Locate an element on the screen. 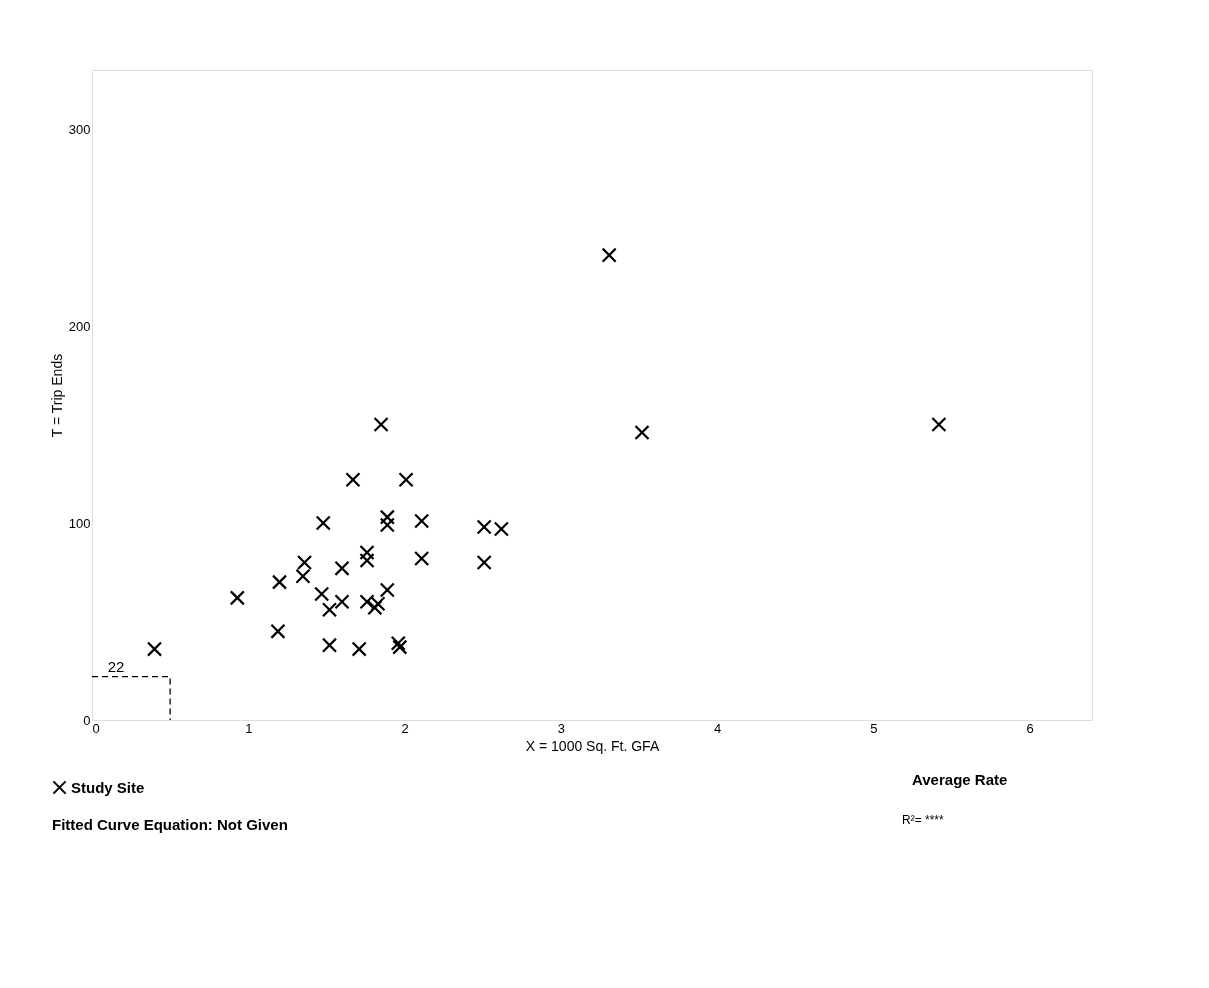  text: R²= **** is located at coordinates (923, 820).